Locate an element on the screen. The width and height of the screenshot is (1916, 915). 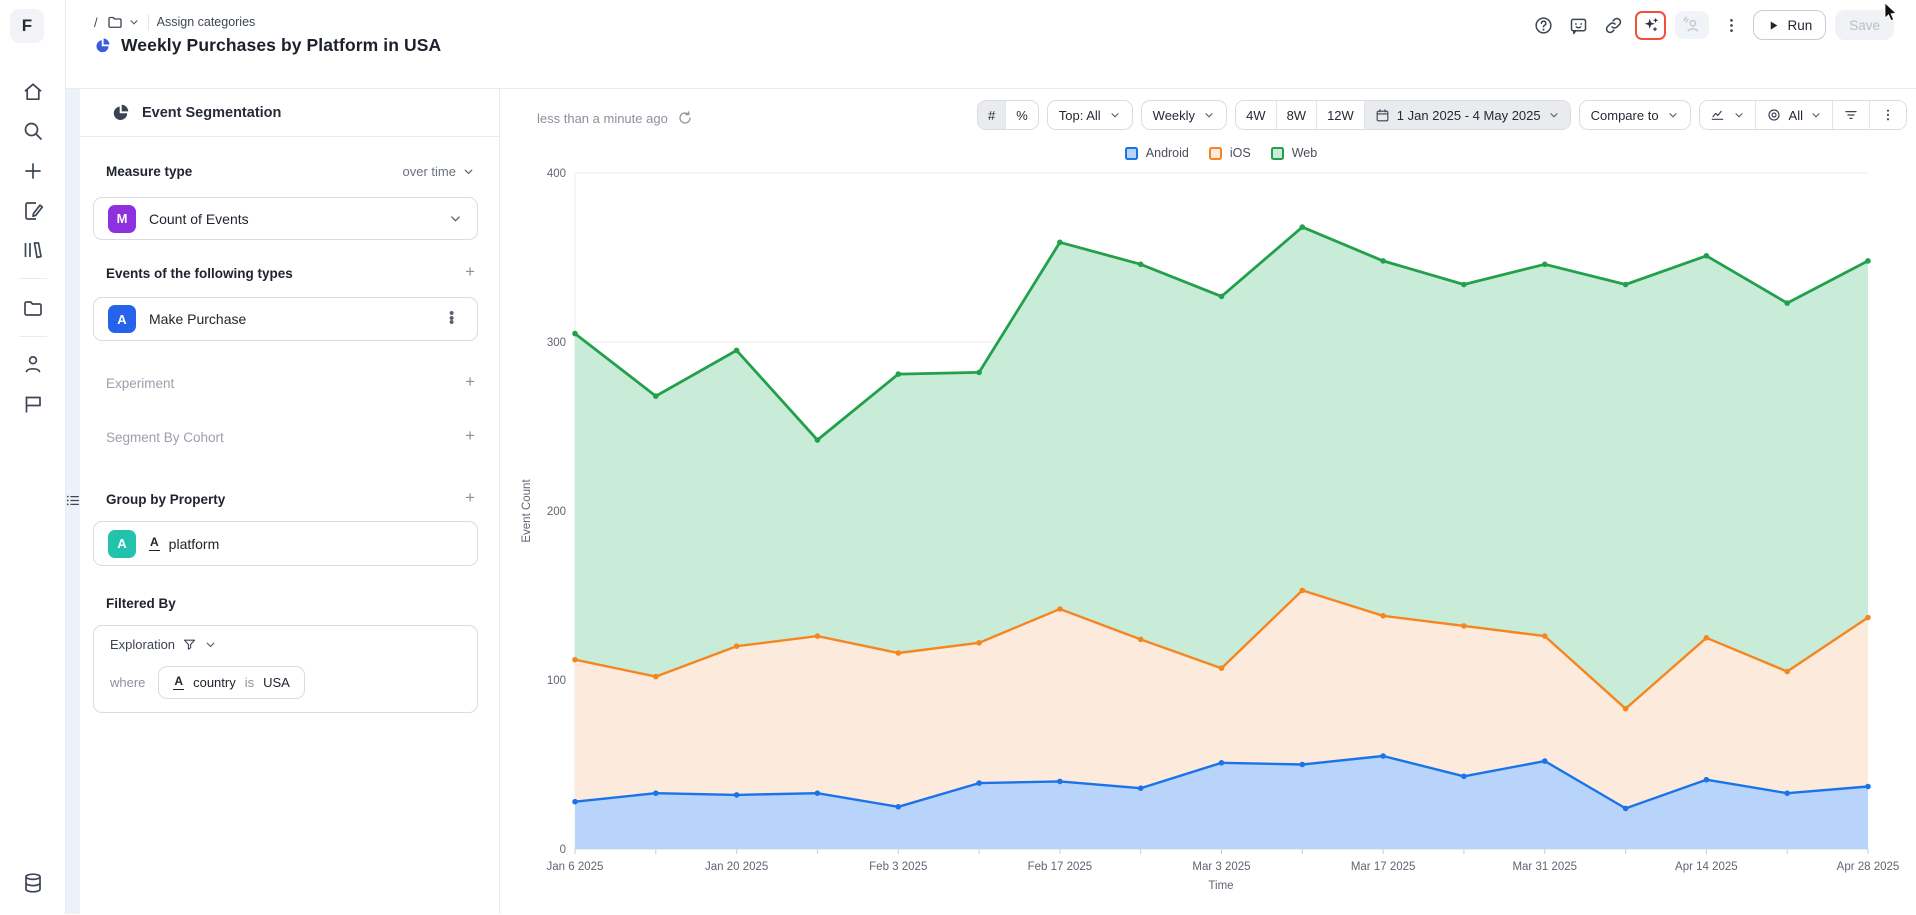
folder-picker is located at coordinates (123, 22).